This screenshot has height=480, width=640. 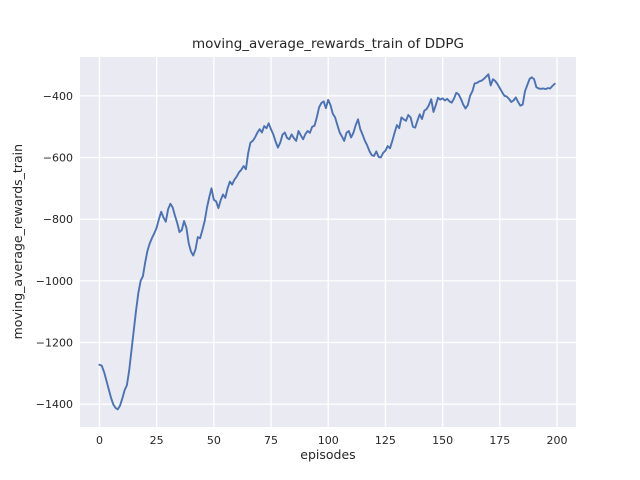 I want to click on y-tick-label: −600, so click(x=58, y=158).